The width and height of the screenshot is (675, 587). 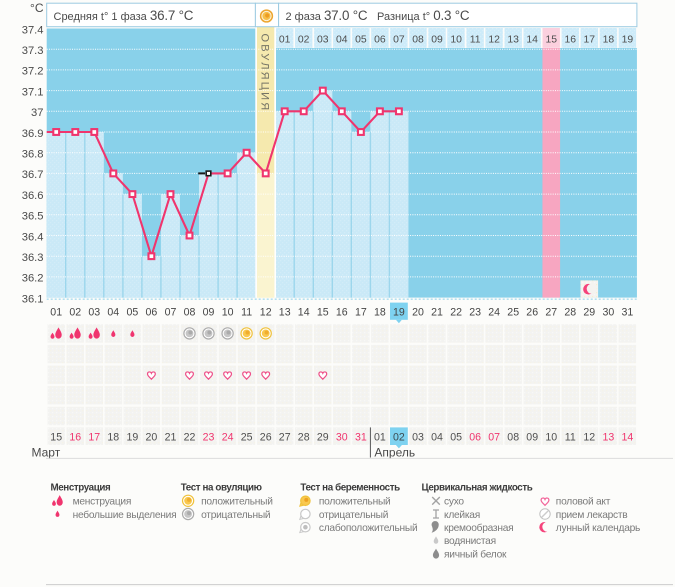 I want to click on svg-text: небольшие выделения, so click(x=125, y=515).